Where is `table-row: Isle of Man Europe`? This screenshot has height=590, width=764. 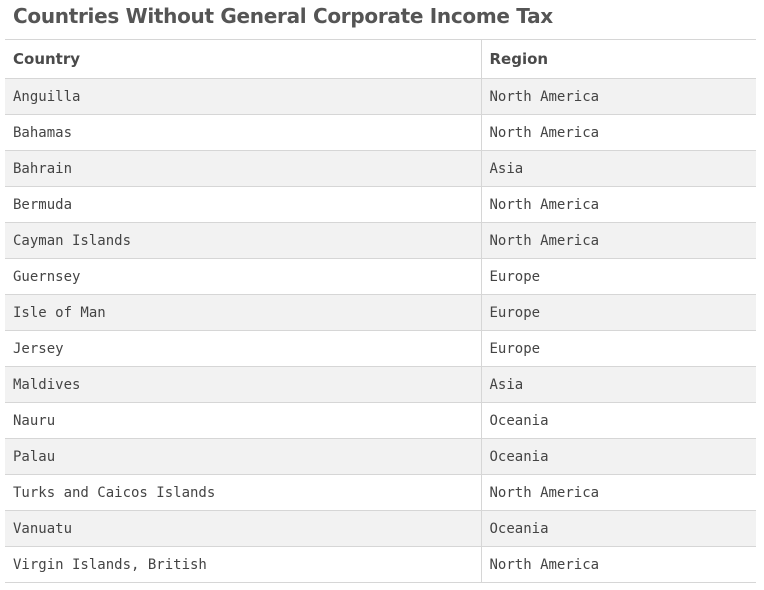 table-row: Isle of Man Europe is located at coordinates (380, 312).